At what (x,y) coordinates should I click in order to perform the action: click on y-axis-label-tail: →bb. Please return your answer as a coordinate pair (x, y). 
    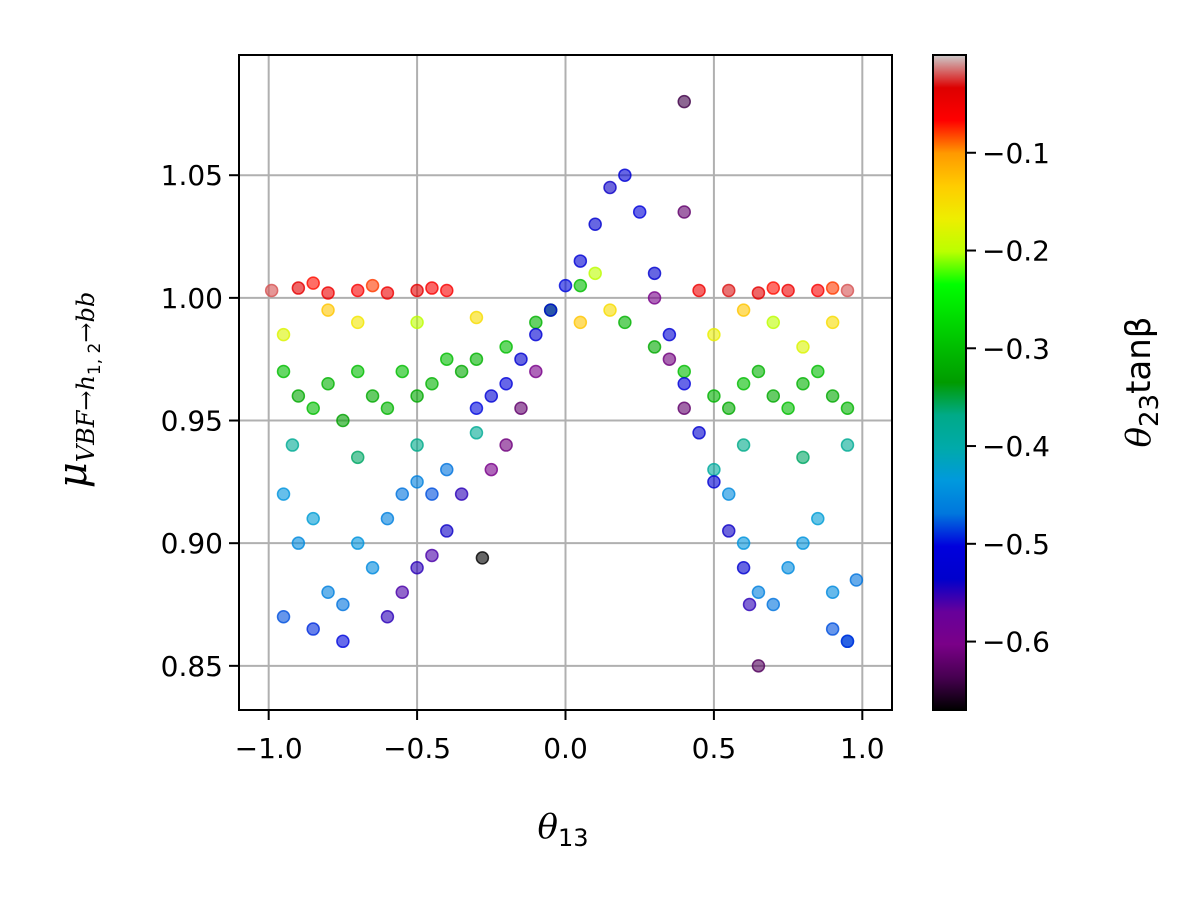
    Looking at the image, I should click on (86, 317).